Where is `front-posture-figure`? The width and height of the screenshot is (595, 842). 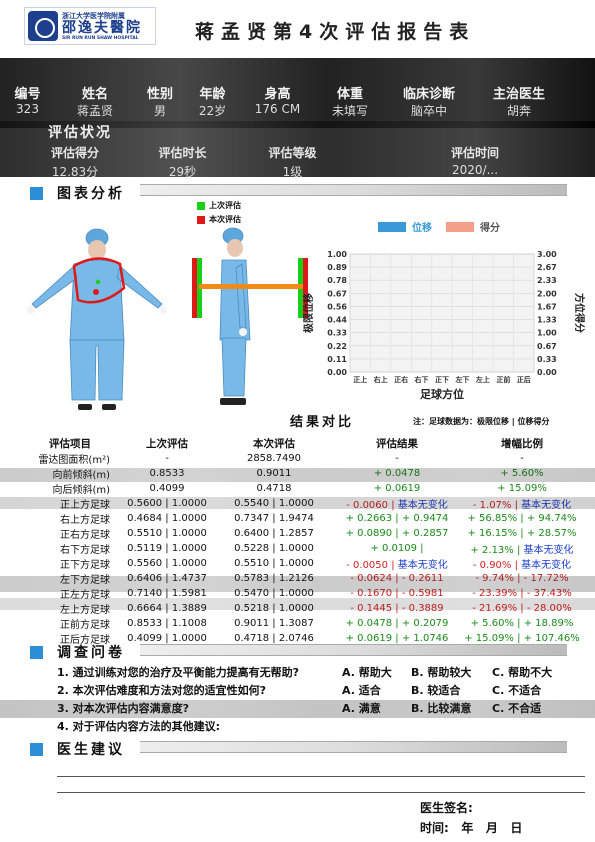
front-posture-figure is located at coordinates (97, 319).